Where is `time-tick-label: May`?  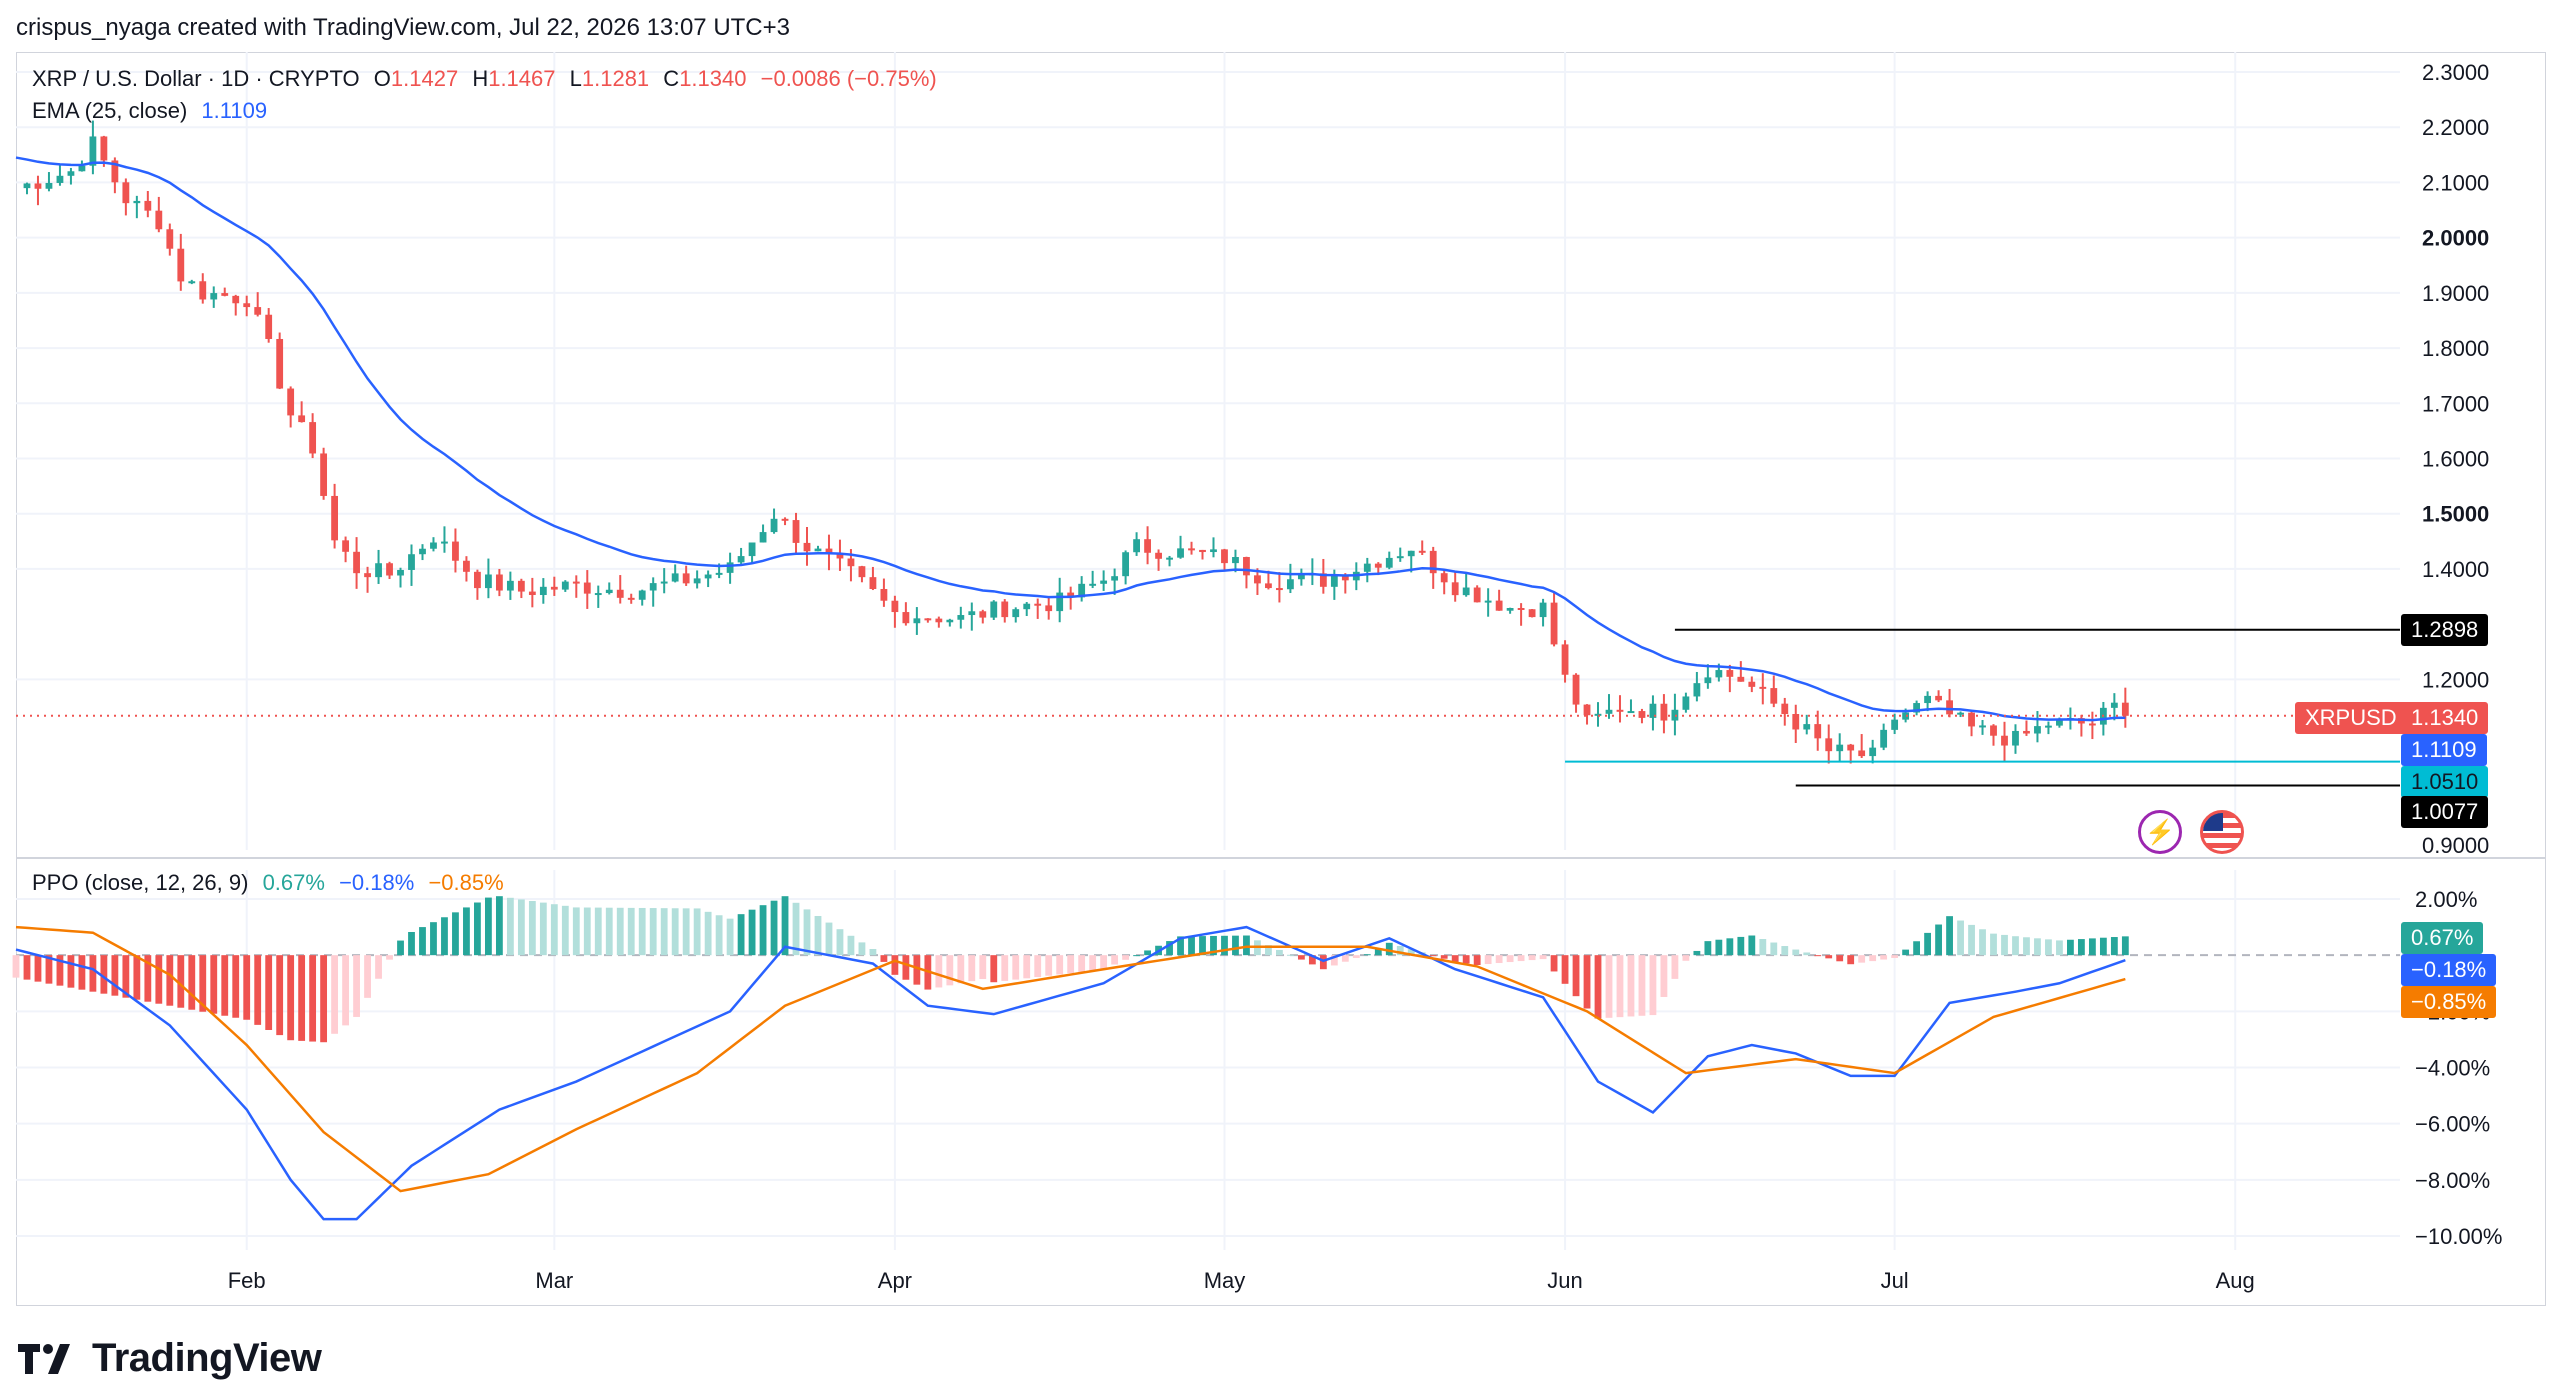 time-tick-label: May is located at coordinates (1225, 1280).